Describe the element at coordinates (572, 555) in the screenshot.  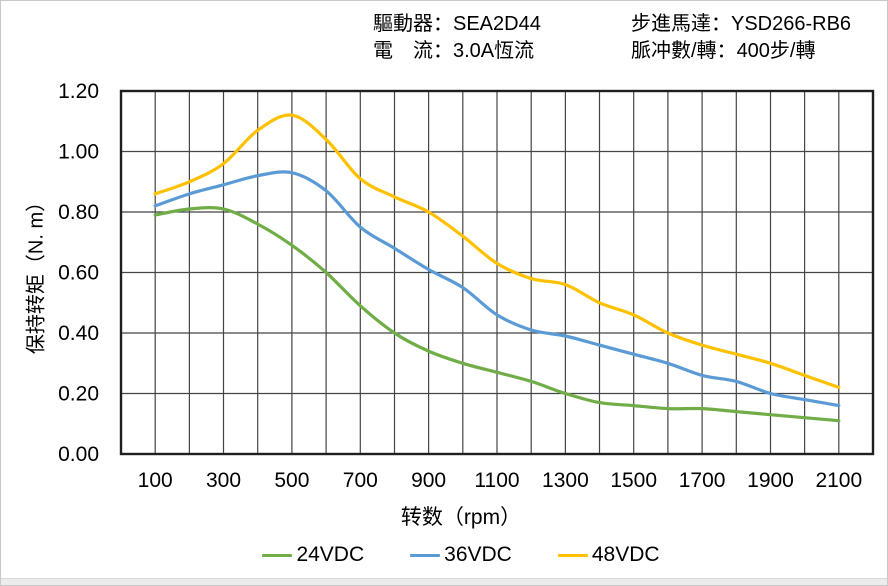
I see `legend-marker-48vdc` at that location.